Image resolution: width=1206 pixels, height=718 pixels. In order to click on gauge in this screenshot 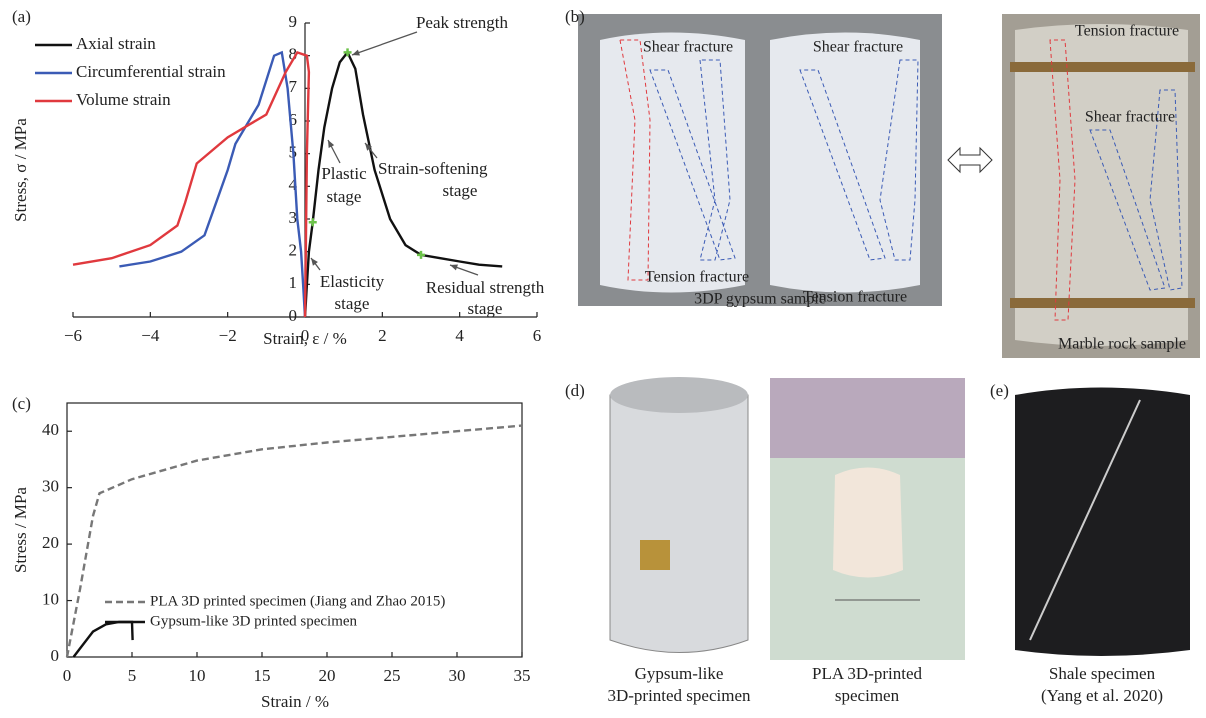, I will do `click(655, 555)`.